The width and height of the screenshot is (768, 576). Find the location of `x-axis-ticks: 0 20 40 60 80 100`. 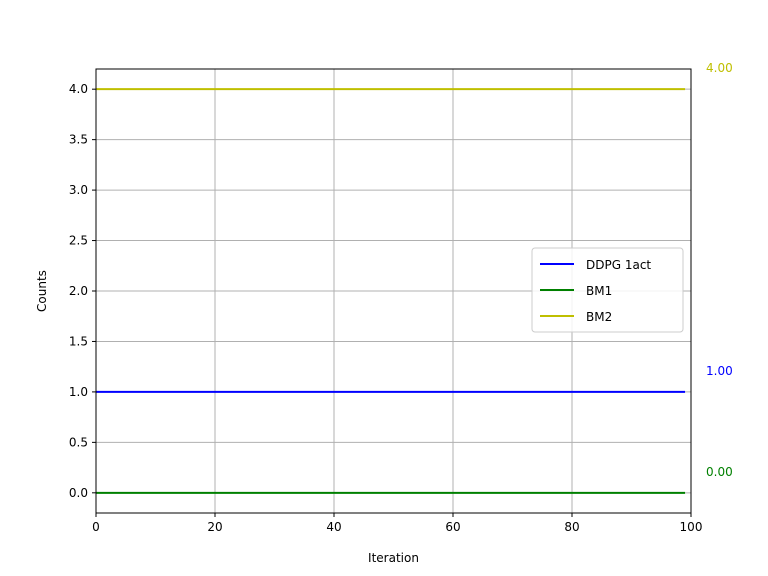

x-axis-ticks: 0 20 40 60 80 100 is located at coordinates (397, 523).